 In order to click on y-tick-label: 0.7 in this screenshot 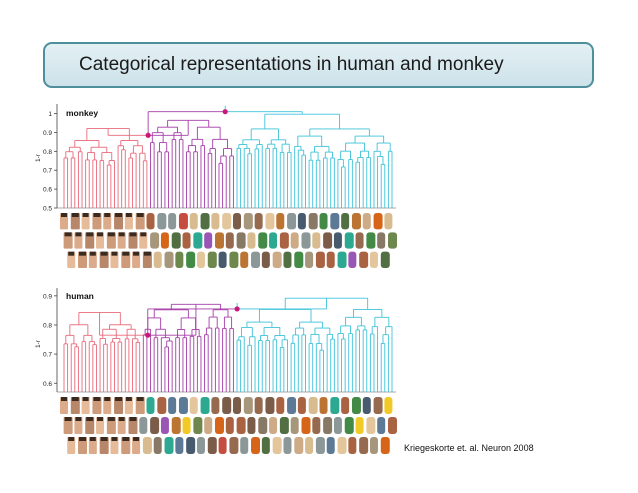, I will do `click(47, 171)`.